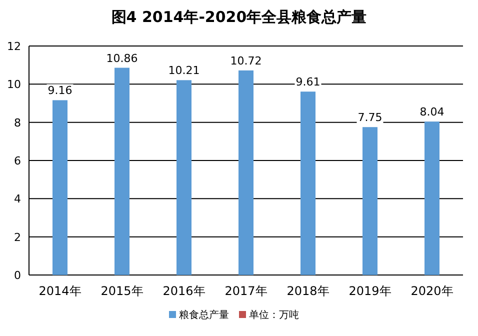 This screenshot has width=478, height=336. Describe the element at coordinates (17, 199) in the screenshot. I see `y-tick-label: 4` at that location.